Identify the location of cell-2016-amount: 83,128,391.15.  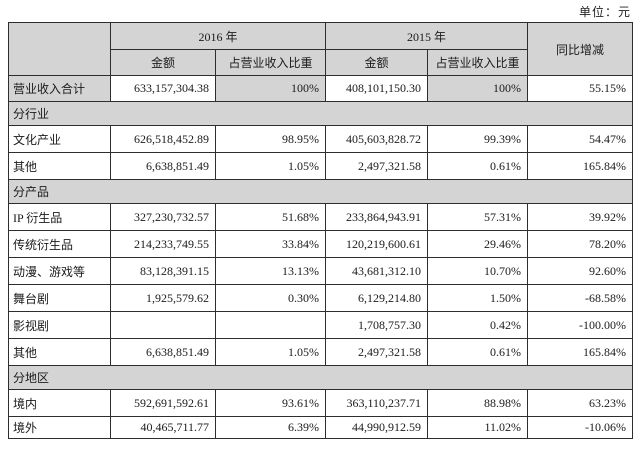
(163, 271).